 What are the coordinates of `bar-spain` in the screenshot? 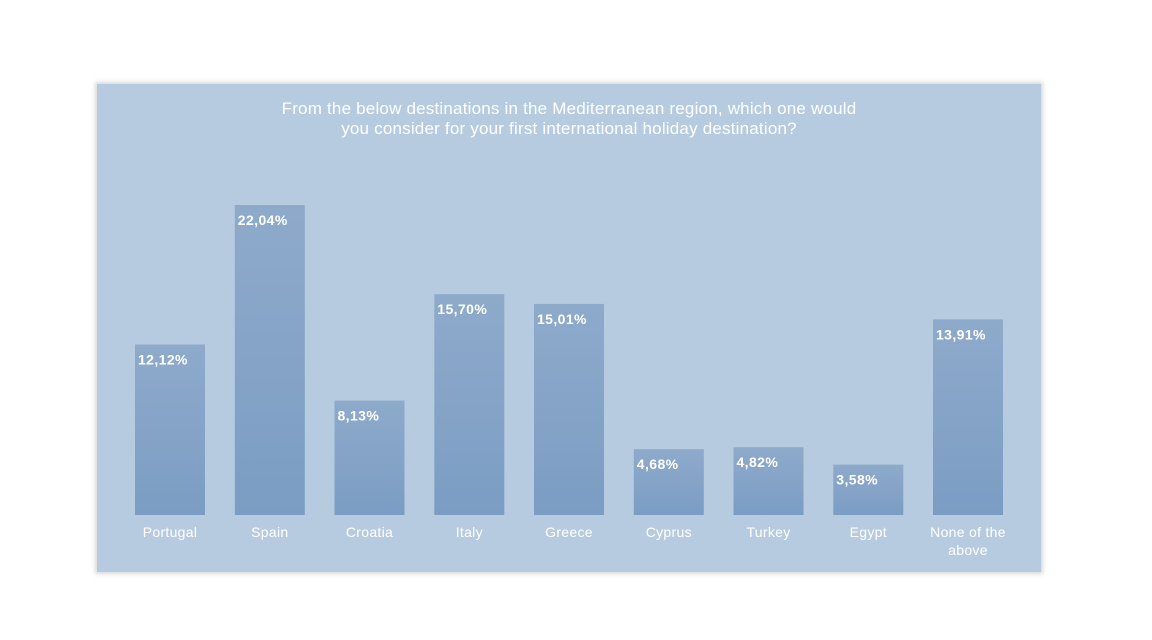 It's located at (269, 360).